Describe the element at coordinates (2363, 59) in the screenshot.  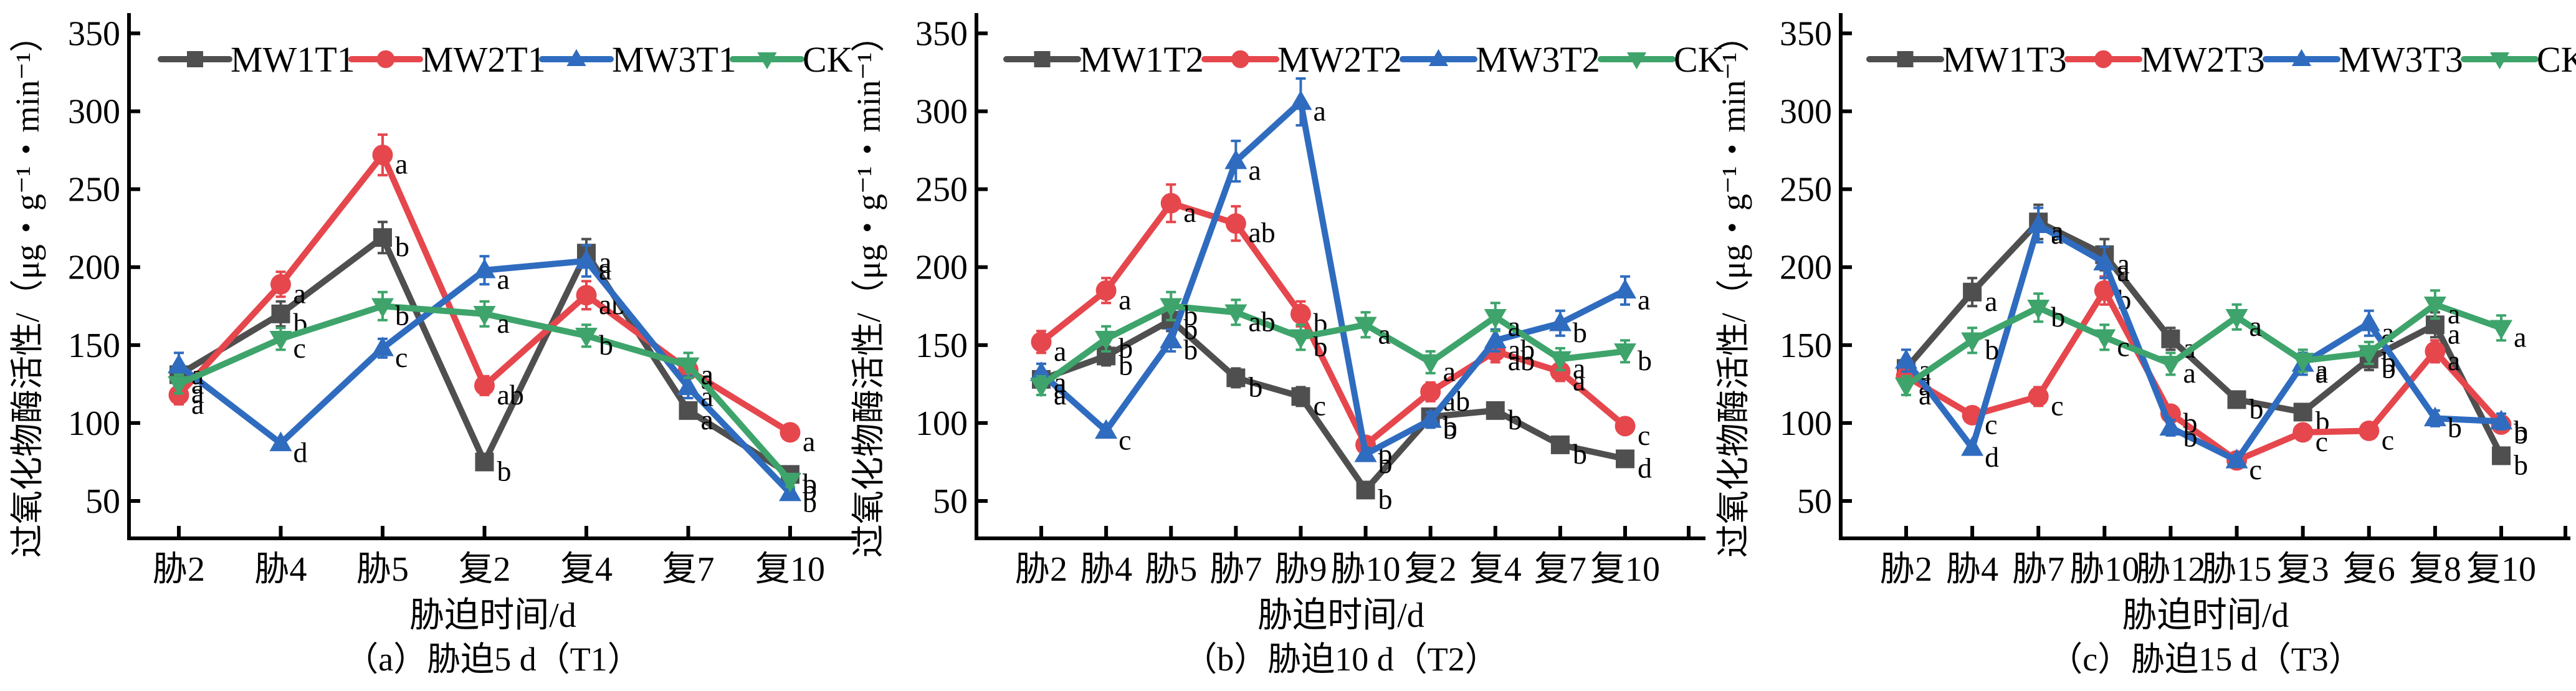
I see `legend-item: MW3T3` at that location.